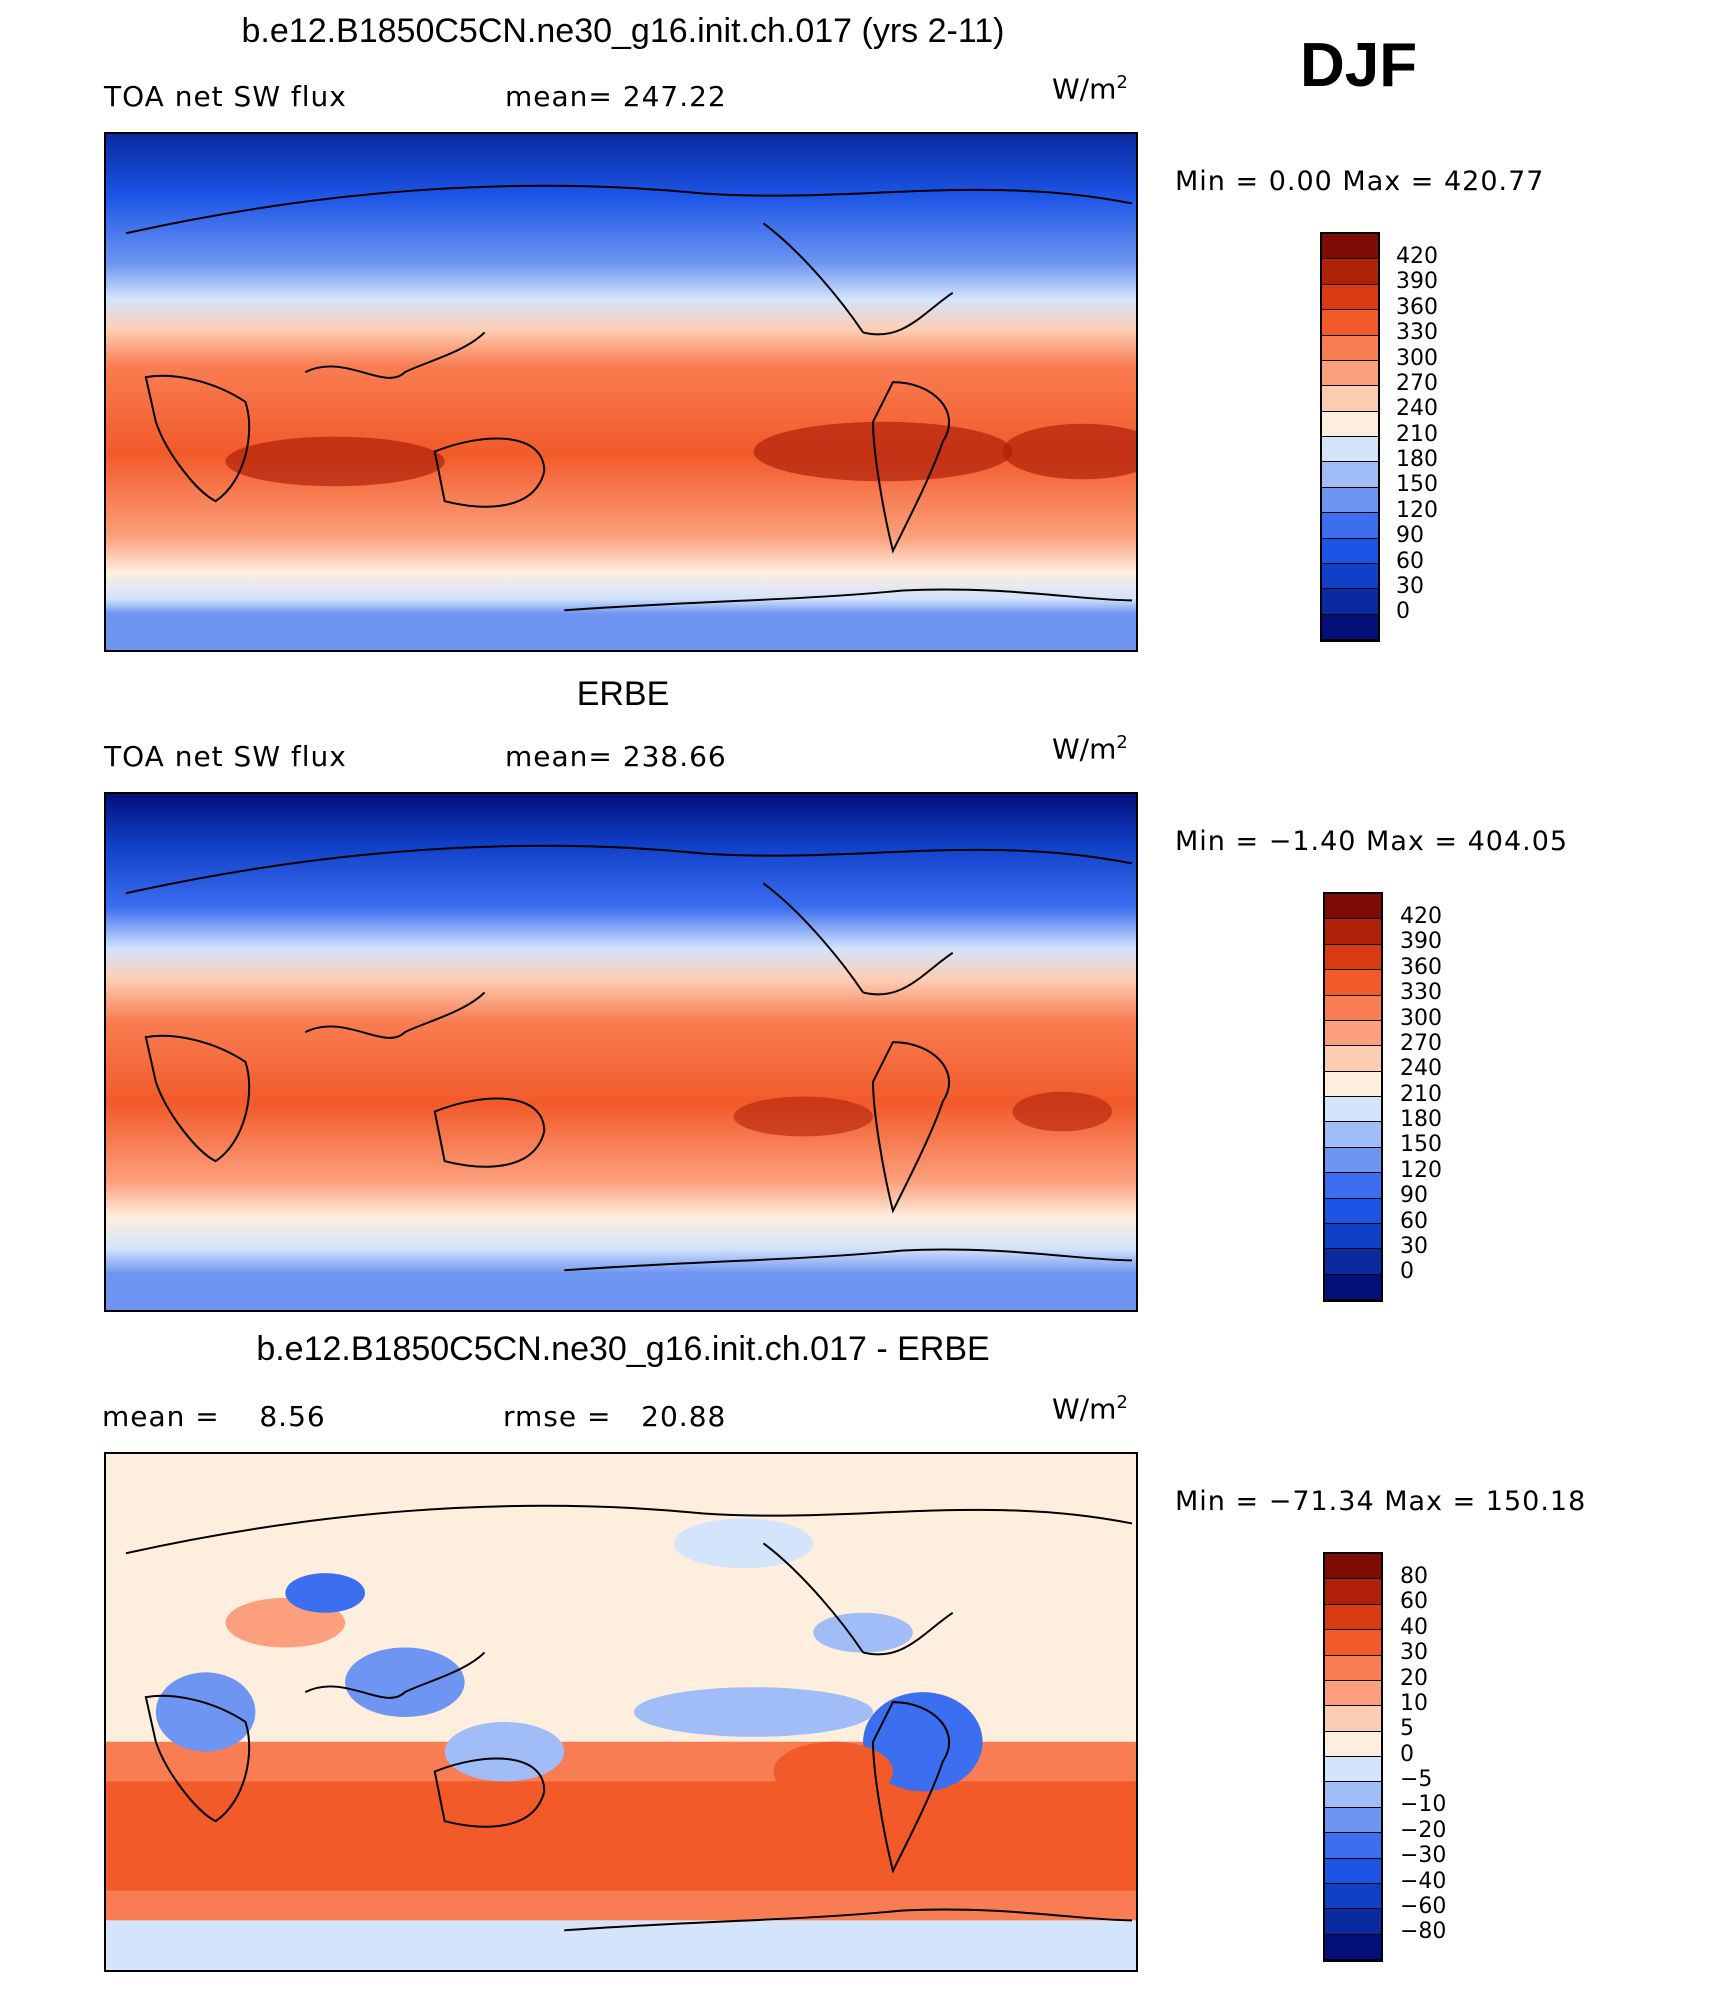 The height and width of the screenshot is (1991, 1710). I want to click on panel3-minmax: Min = −71.34 Max = 150.18, so click(1381, 1501).